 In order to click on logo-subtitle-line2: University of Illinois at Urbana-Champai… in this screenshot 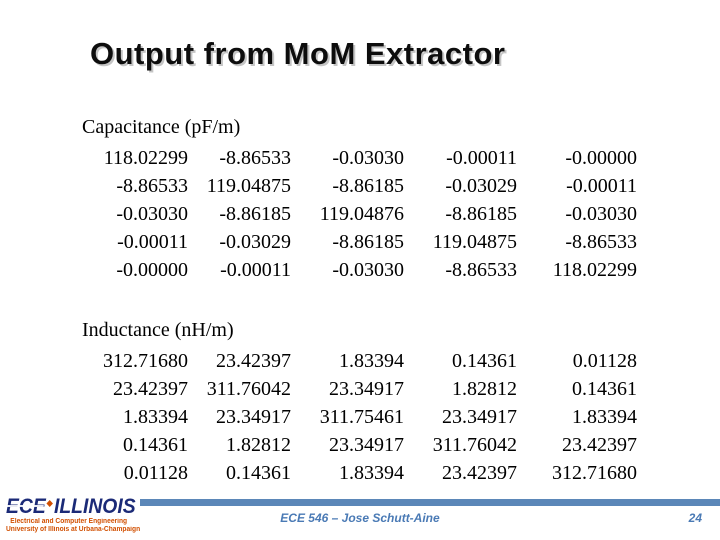, I will do `click(73, 529)`.